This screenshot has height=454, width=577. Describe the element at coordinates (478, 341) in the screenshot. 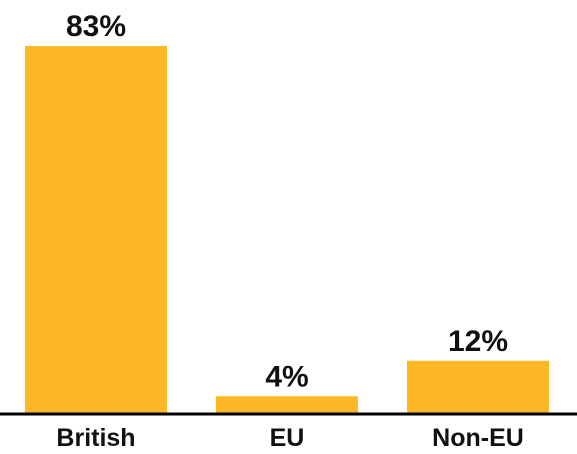

I see `value-label-non-eu: 12%` at that location.